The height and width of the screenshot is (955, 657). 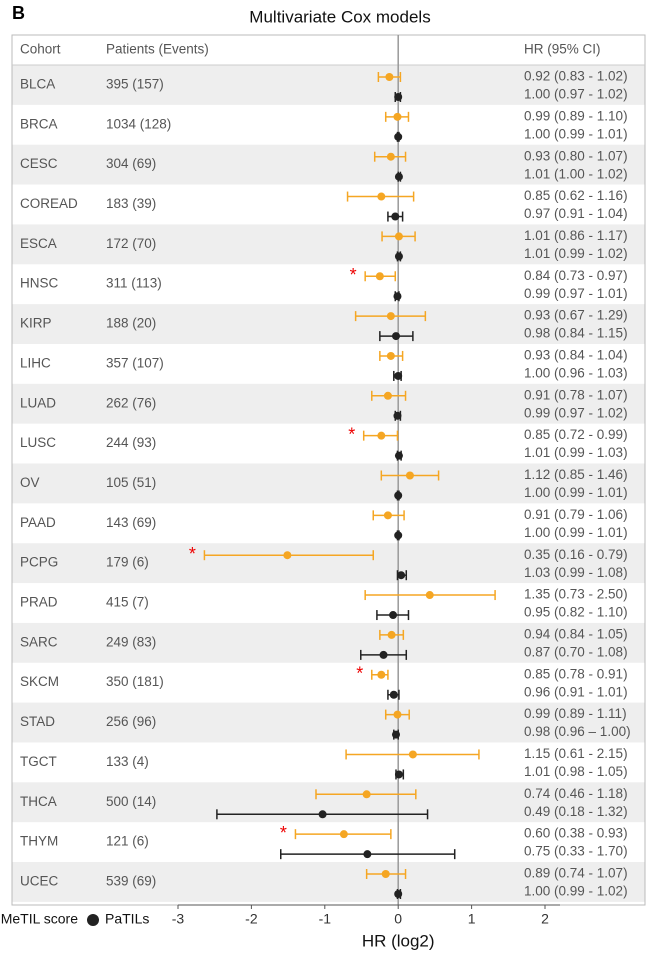 What do you see at coordinates (135, 83) in the screenshot?
I see `patients-label: 395 (157)` at bounding box center [135, 83].